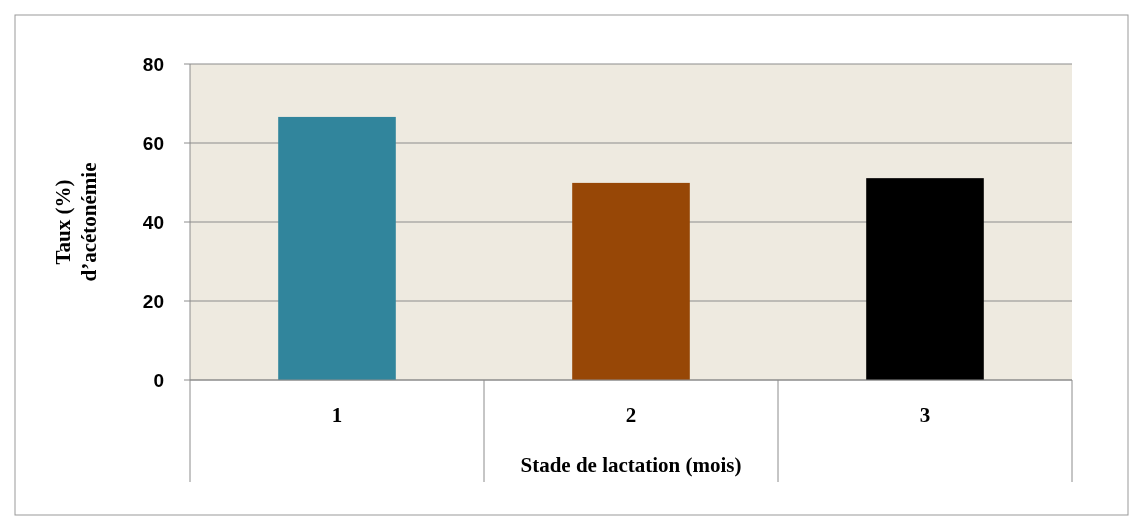 Image resolution: width=1137 pixels, height=518 pixels. Describe the element at coordinates (153, 64) in the screenshot. I see `y-tick-label: 80` at that location.